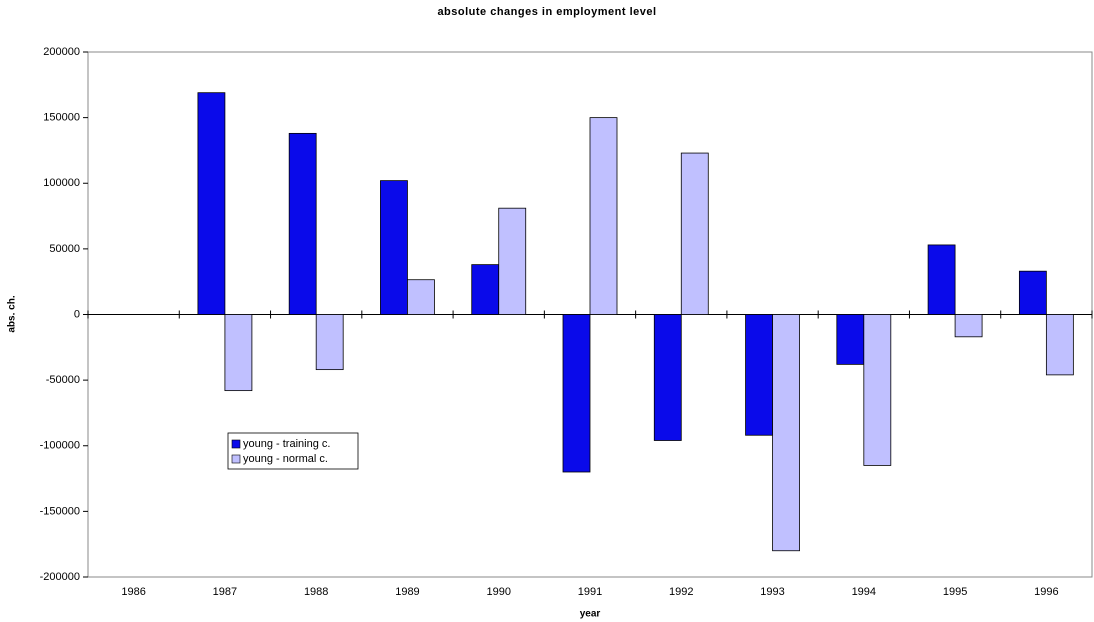 The width and height of the screenshot is (1094, 622). What do you see at coordinates (61, 118) in the screenshot?
I see `y-tick-label: 150000` at bounding box center [61, 118].